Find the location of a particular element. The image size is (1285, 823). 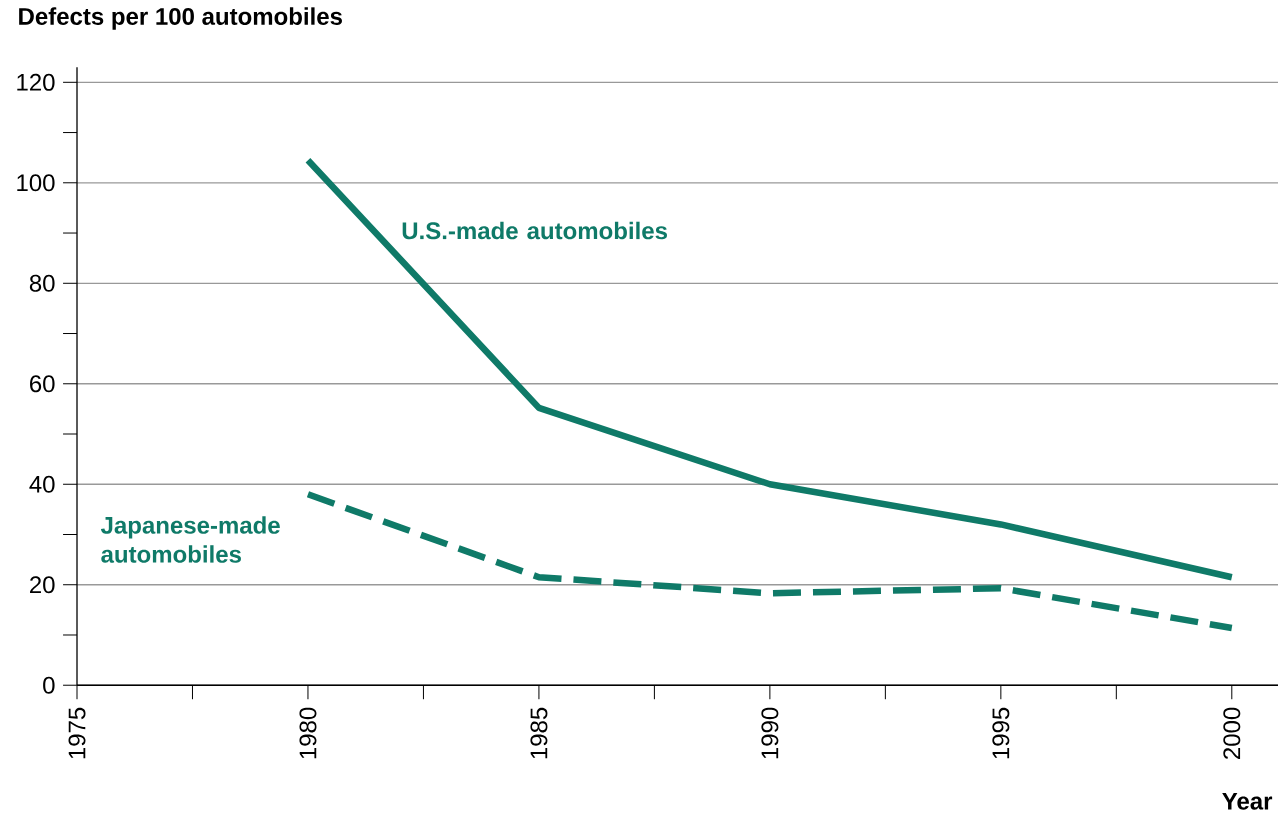

y-tick-label: 80 is located at coordinates (42, 283).